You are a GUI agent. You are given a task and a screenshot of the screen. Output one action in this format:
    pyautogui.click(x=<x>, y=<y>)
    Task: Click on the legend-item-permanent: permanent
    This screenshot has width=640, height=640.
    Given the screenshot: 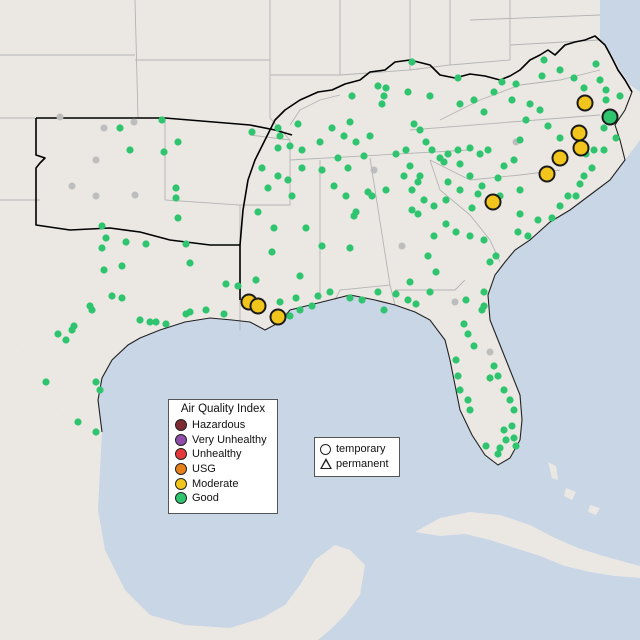 What is the action you would take?
    pyautogui.click(x=357, y=464)
    